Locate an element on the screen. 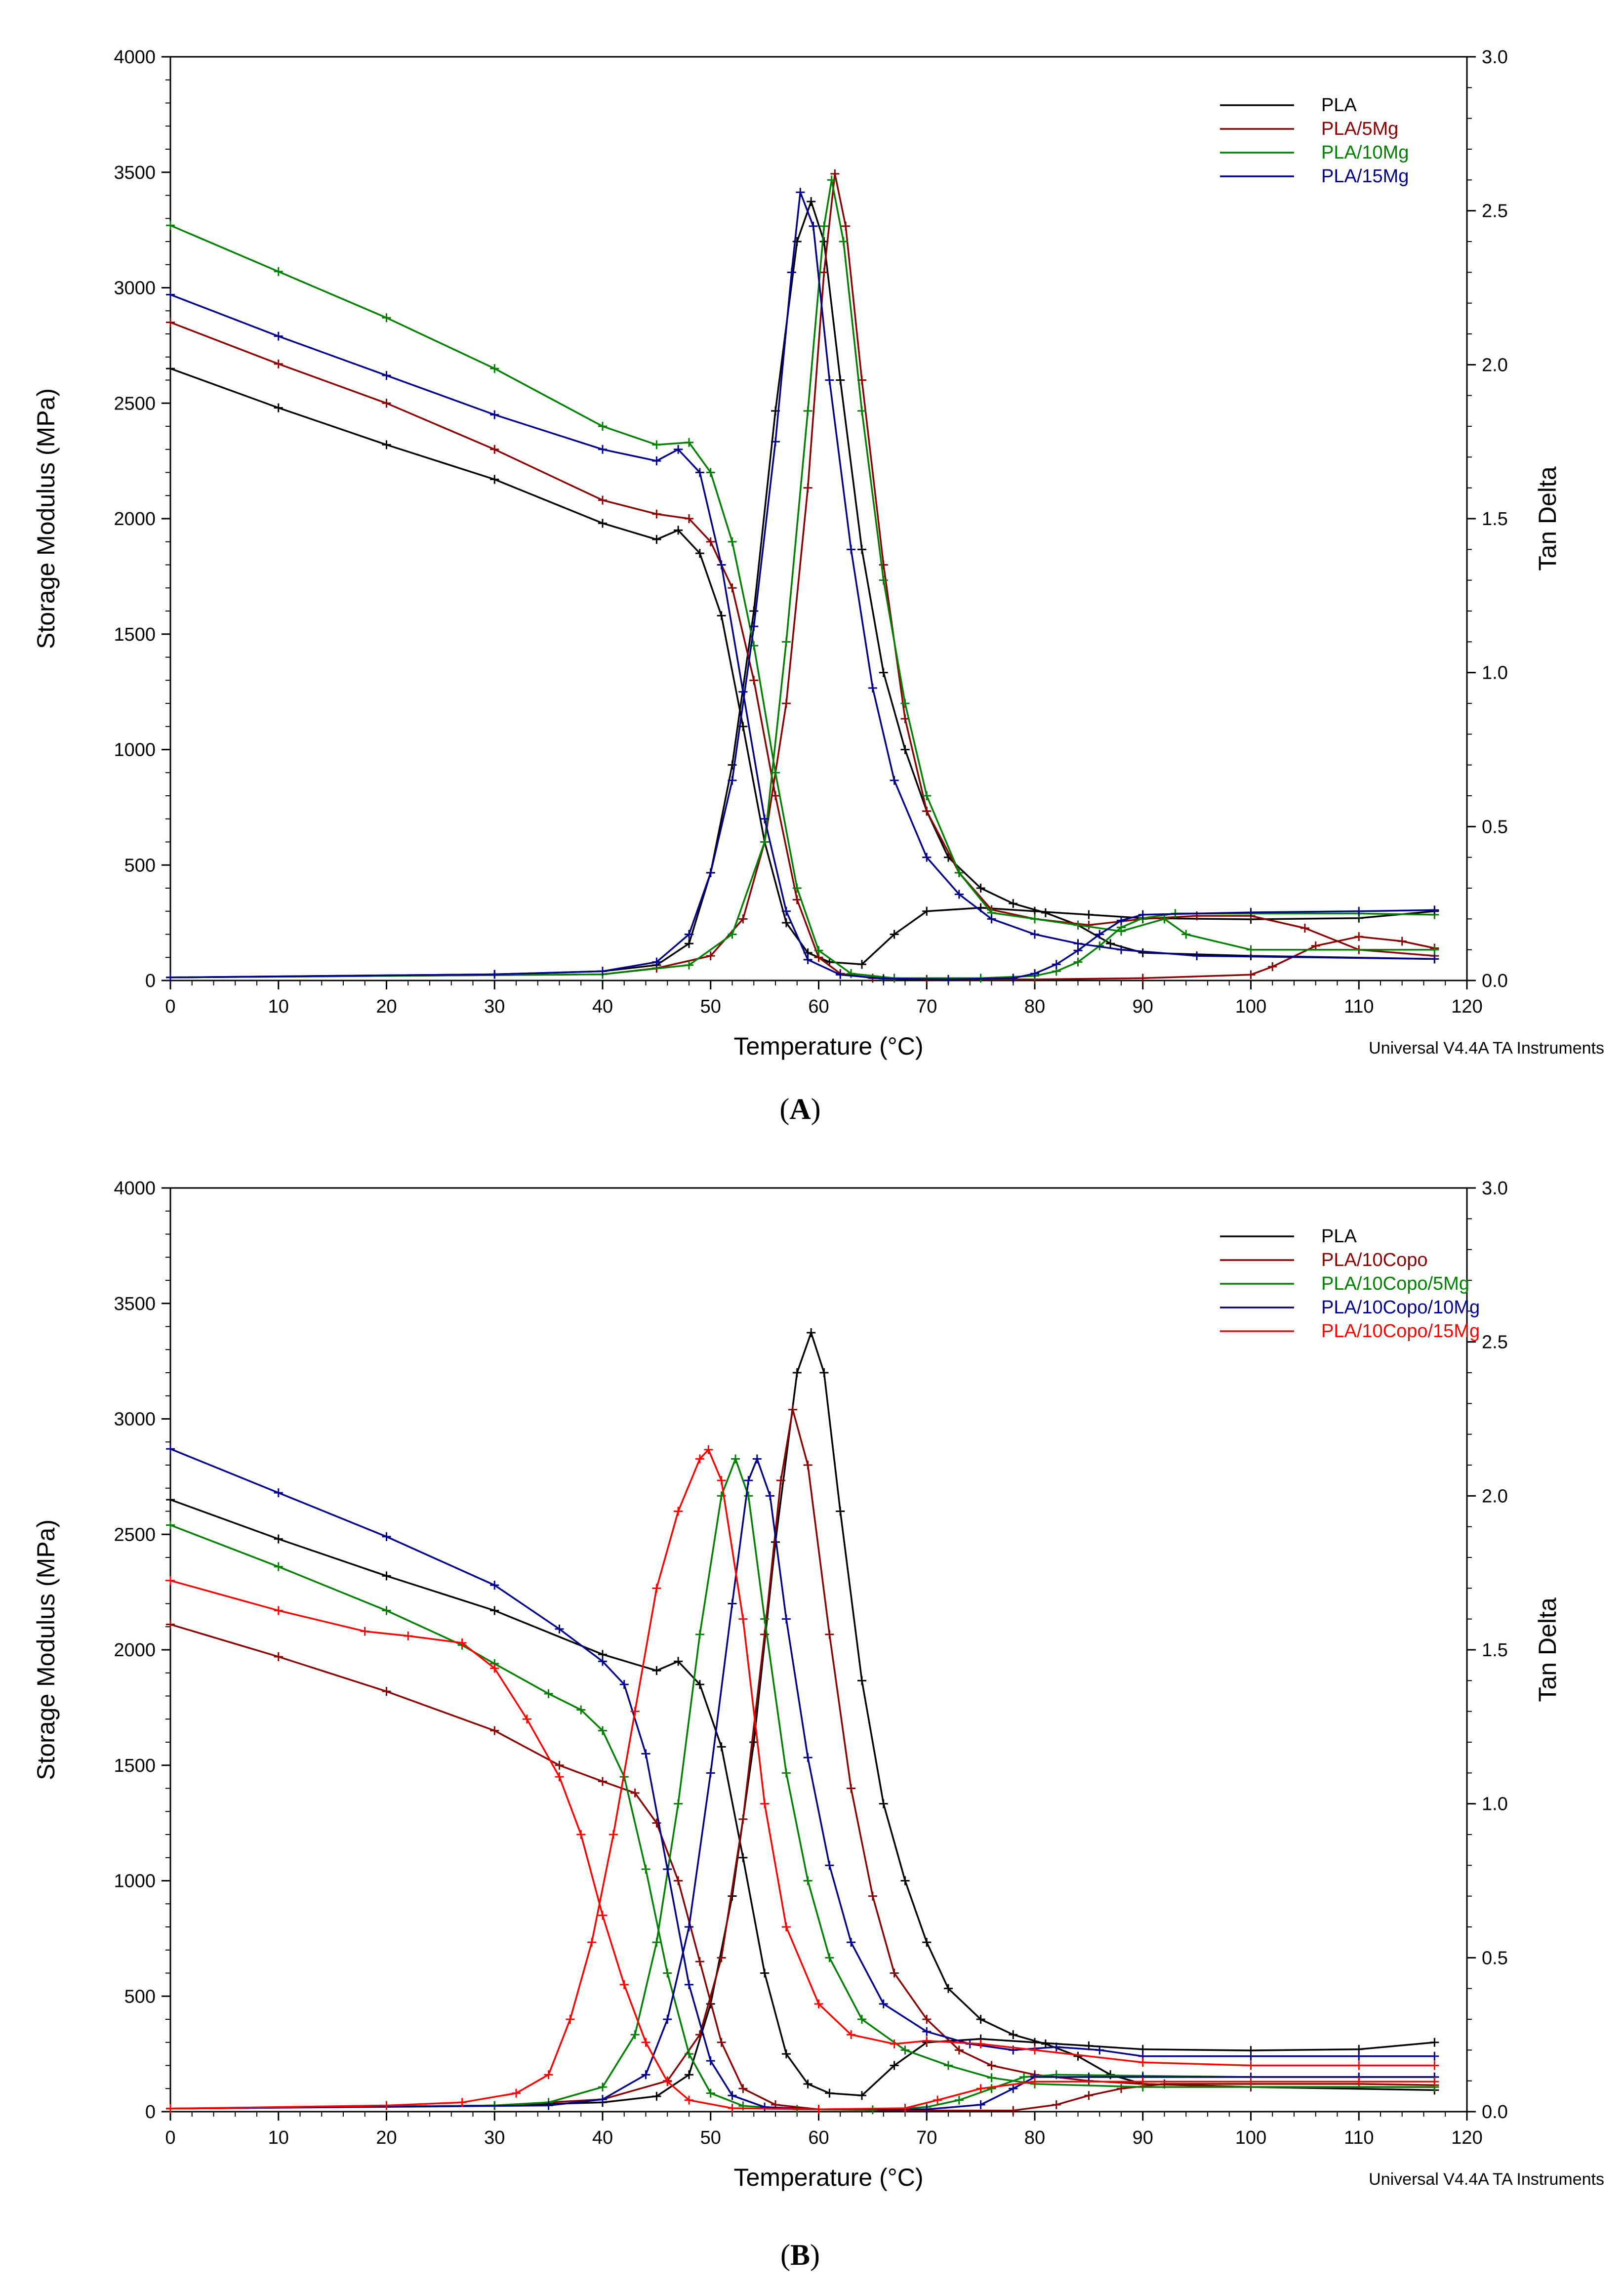 The image size is (1624, 2288). chart-b-y-tick-label: 4000 is located at coordinates (135, 1189).